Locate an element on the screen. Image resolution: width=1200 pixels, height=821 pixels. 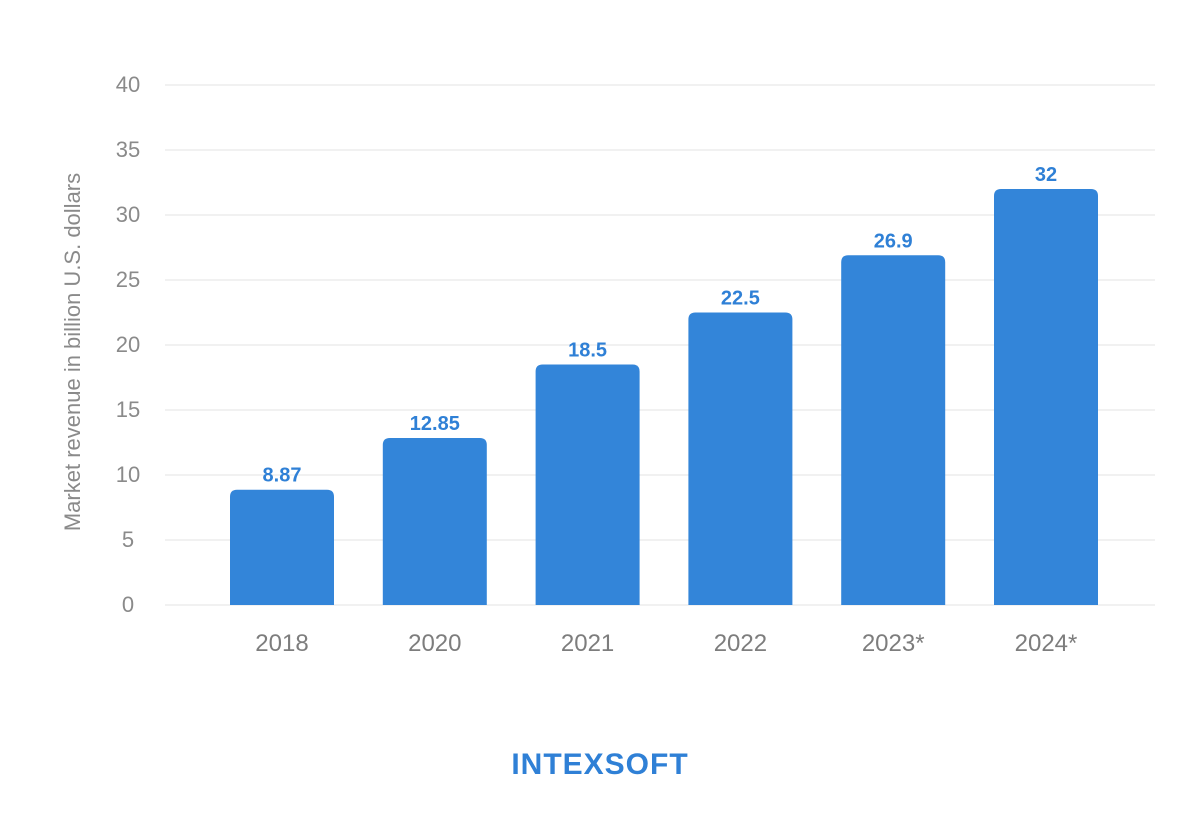
data-label: 18.5 is located at coordinates (587, 351).